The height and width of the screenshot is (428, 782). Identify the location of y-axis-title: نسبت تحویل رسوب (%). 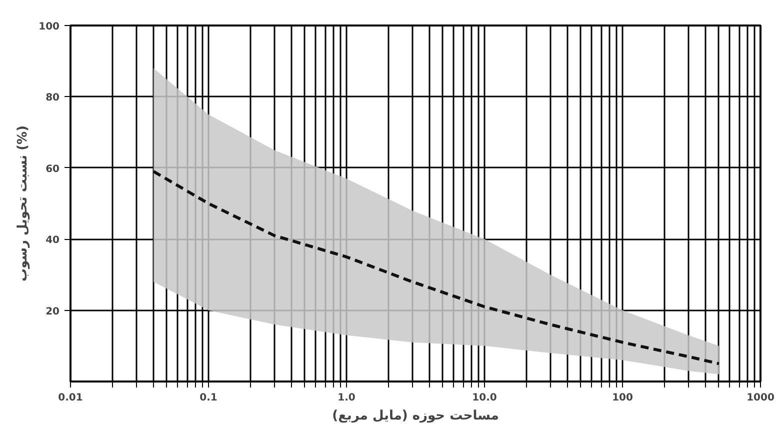
(23, 203).